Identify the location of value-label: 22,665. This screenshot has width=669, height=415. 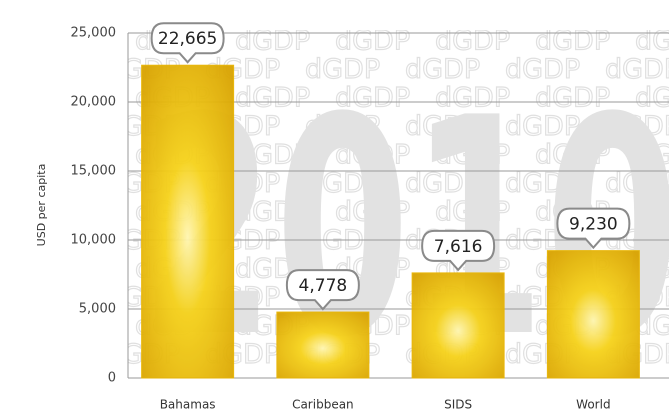
(187, 39).